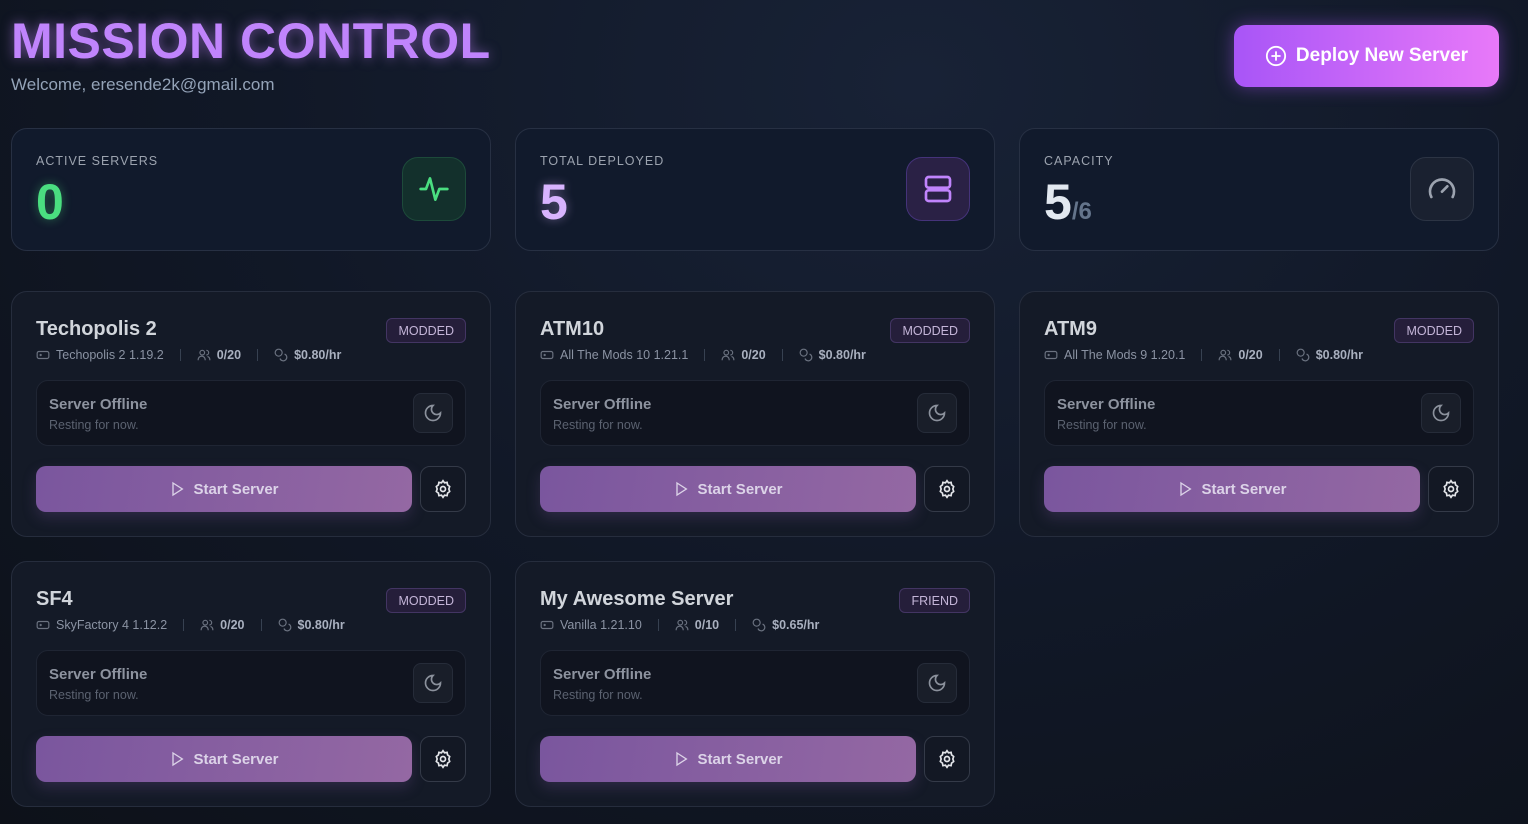 This screenshot has height=824, width=1528. I want to click on stat-card-active-servers: ACTIVE SERVERS 0, so click(251, 189).